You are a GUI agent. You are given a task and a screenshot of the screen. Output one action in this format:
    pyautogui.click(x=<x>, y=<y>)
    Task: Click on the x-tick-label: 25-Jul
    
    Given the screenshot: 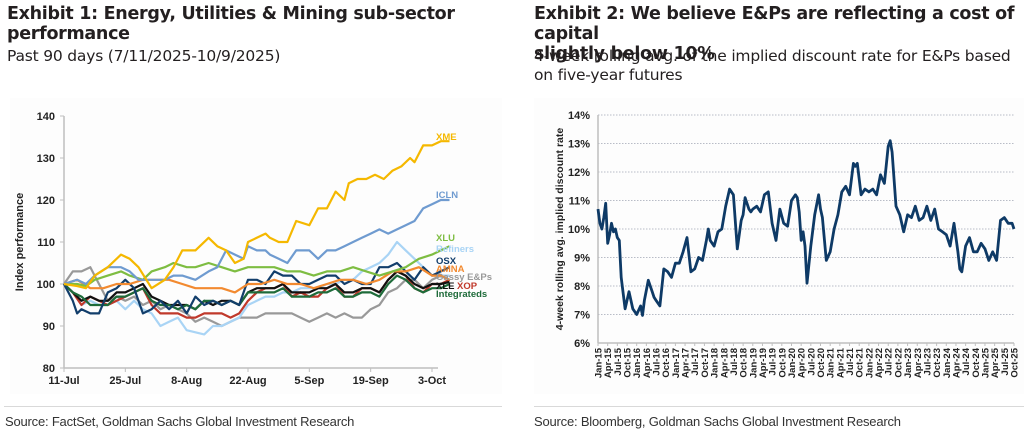 What is the action you would take?
    pyautogui.click(x=125, y=381)
    